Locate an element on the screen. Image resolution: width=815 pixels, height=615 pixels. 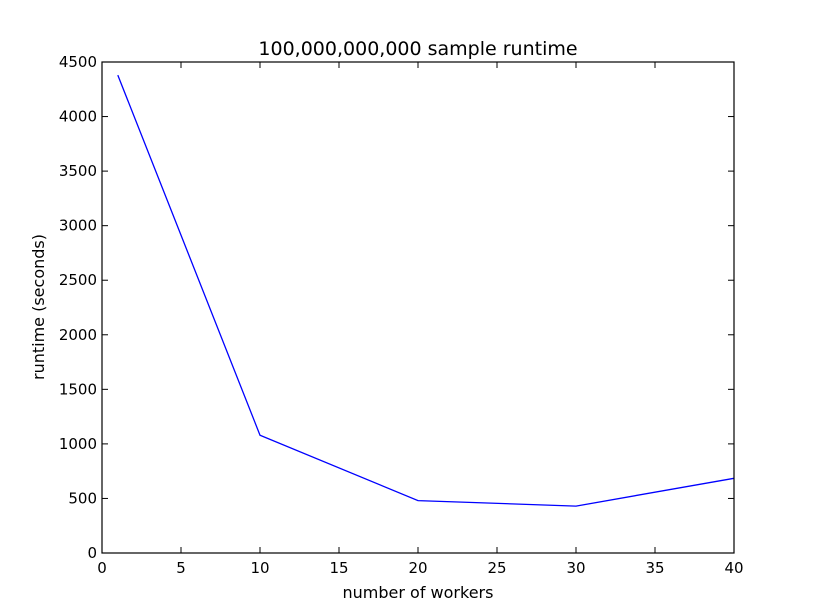
y-tick-label: 2000 is located at coordinates (78, 335).